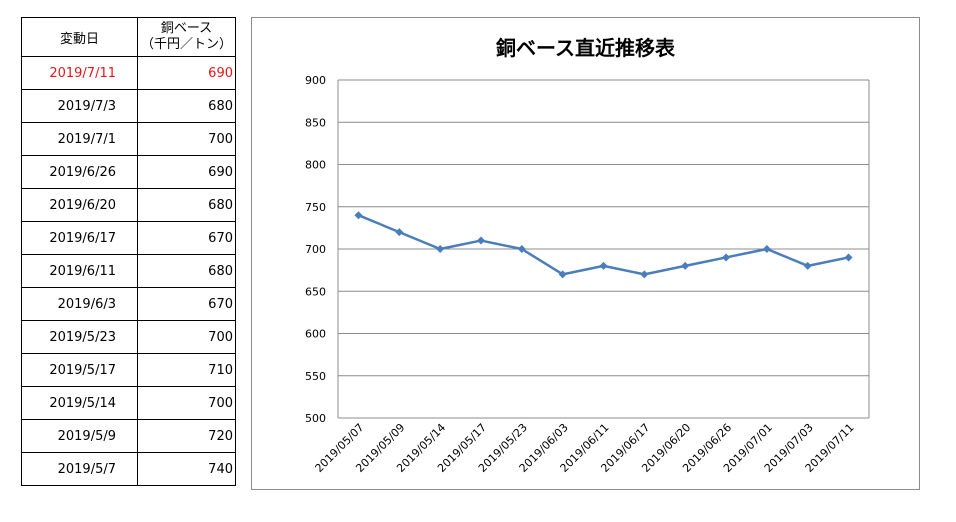  Describe the element at coordinates (79, 469) in the screenshot. I see `row-date: 2019/5/7` at that location.